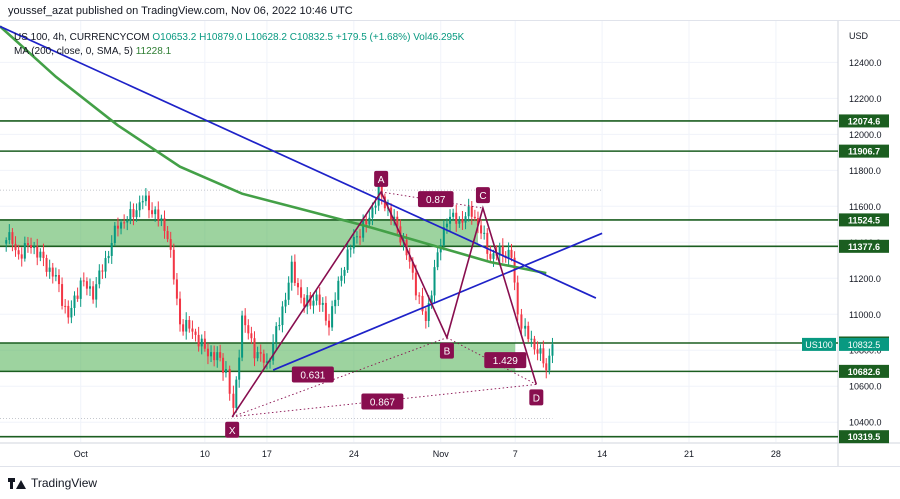  I want to click on currency-label: USD, so click(859, 36).